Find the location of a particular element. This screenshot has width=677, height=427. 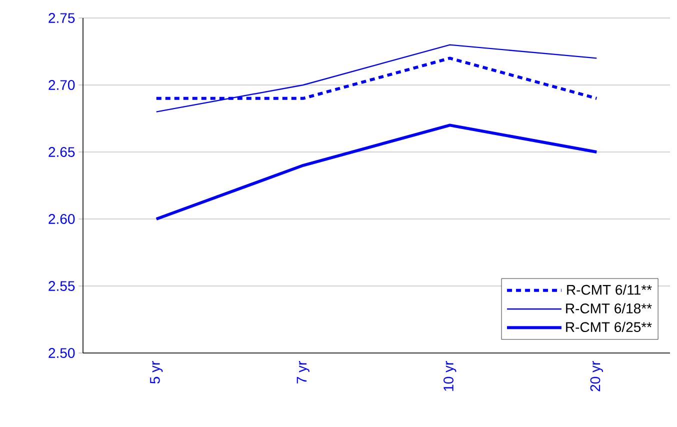

y-tick-label: 2.65 is located at coordinates (61, 152).